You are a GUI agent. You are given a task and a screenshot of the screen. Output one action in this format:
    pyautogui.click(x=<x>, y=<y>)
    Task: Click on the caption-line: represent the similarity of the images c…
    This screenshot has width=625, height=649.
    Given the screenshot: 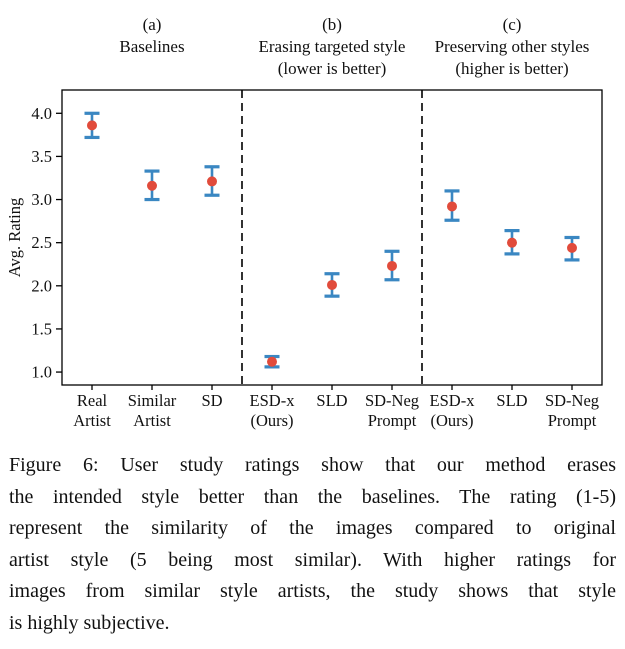 What is the action you would take?
    pyautogui.click(x=312, y=528)
    